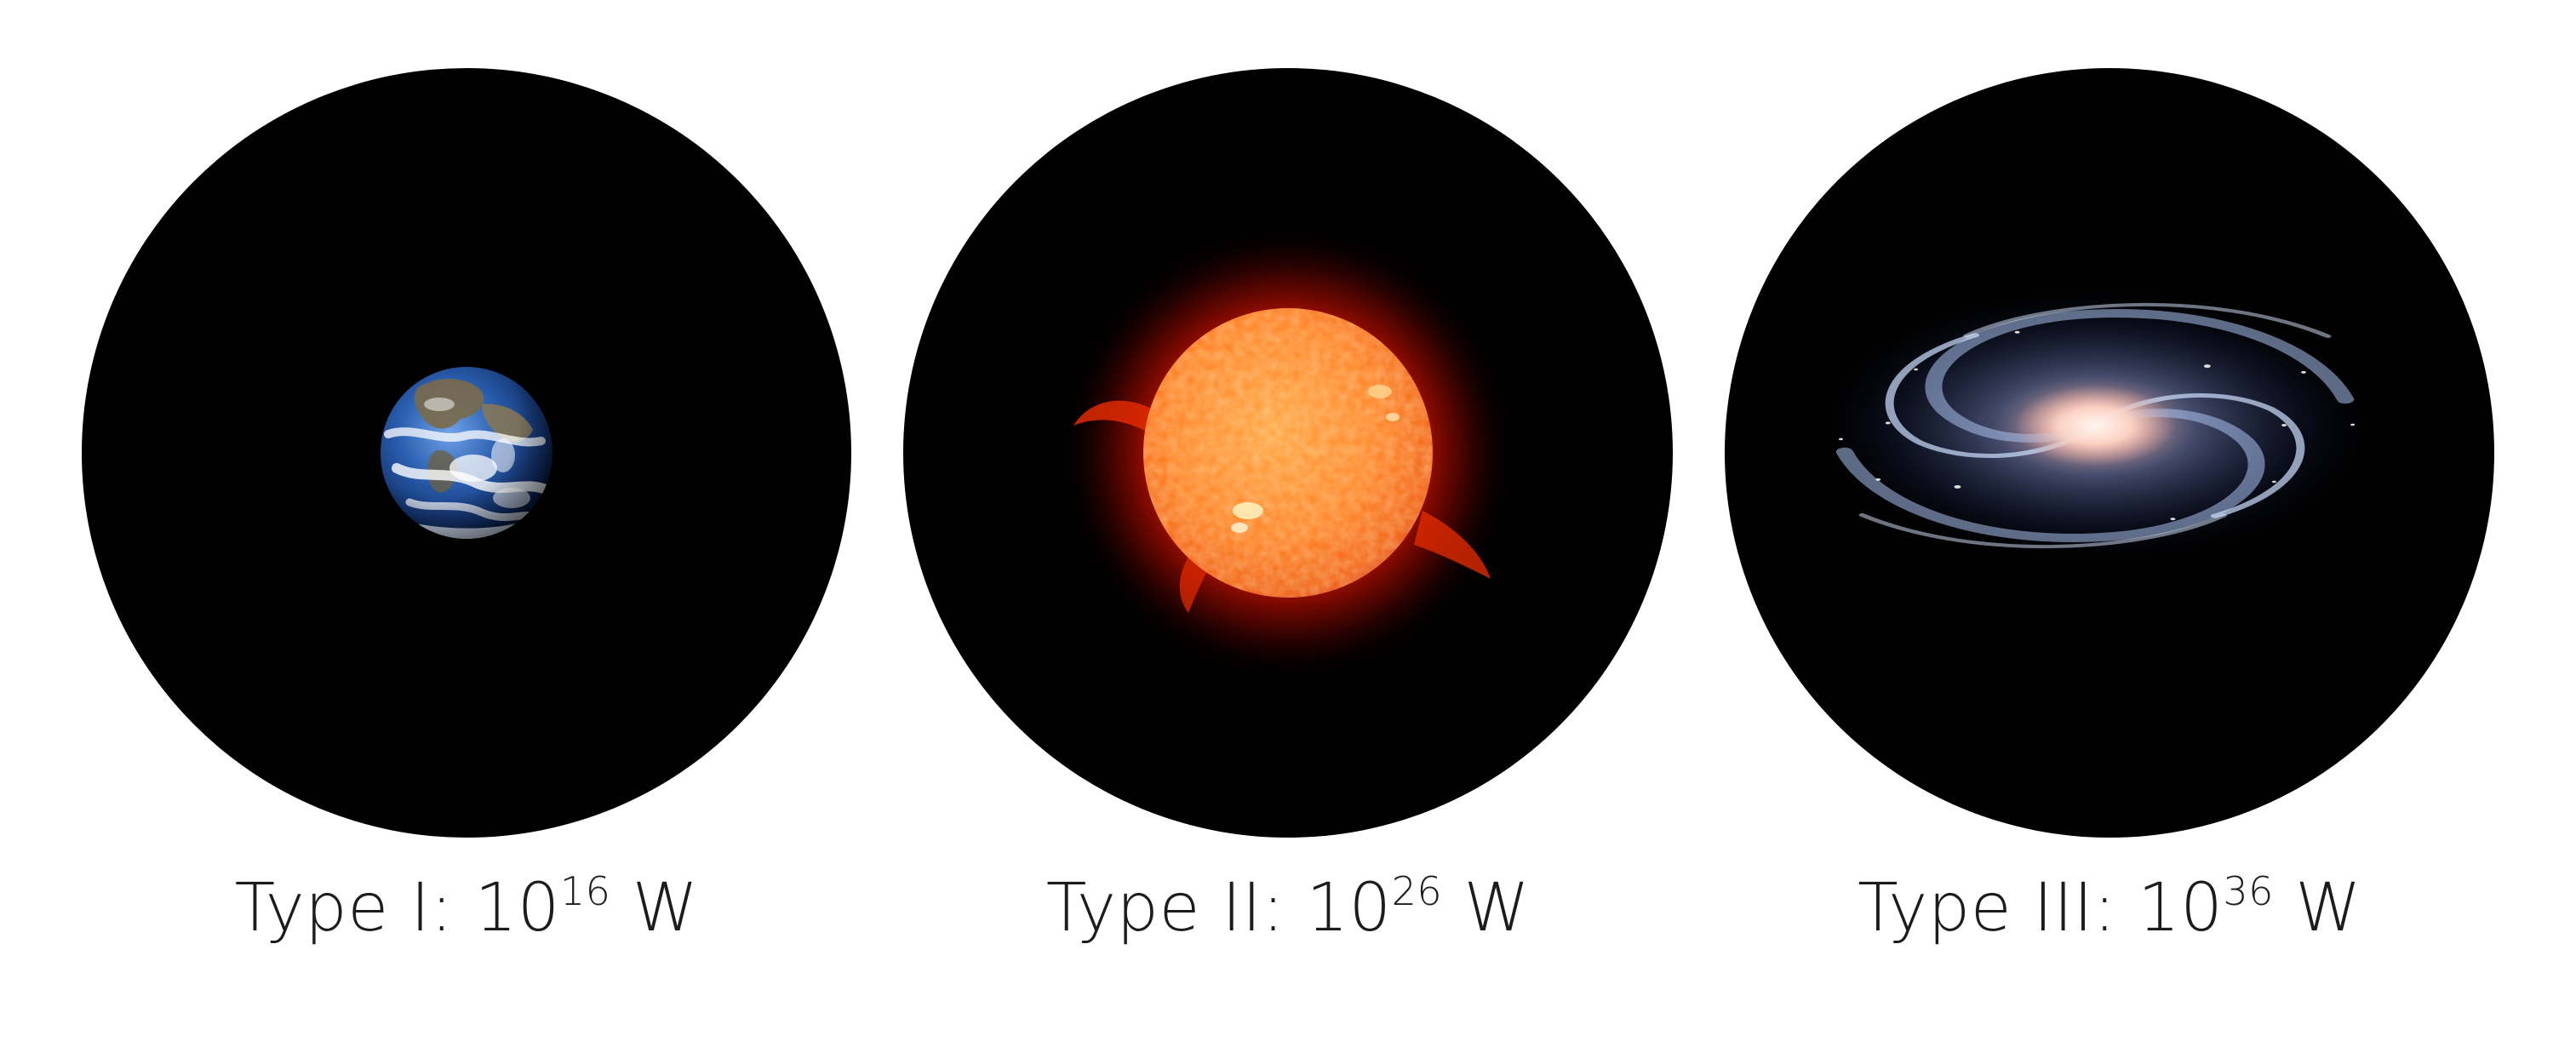 This screenshot has width=2576, height=1047. What do you see at coordinates (2095, 425) in the screenshot?
I see `galaxy-icon` at bounding box center [2095, 425].